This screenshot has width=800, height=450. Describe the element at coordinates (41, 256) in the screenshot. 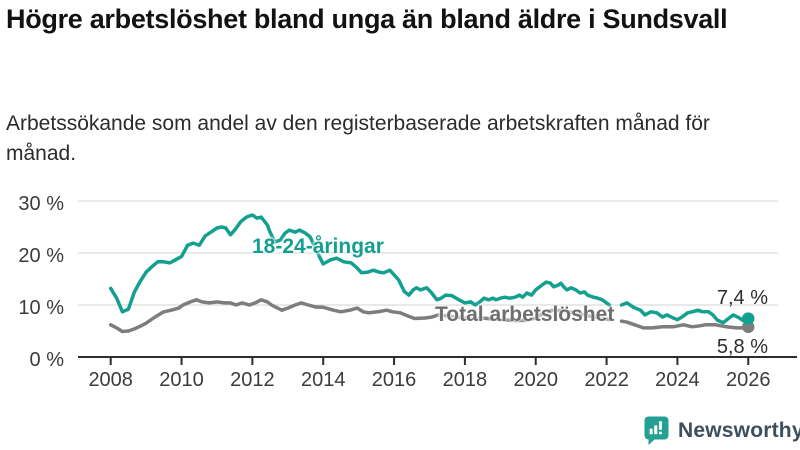

I see `y-tick-label-20: 20 %` at that location.